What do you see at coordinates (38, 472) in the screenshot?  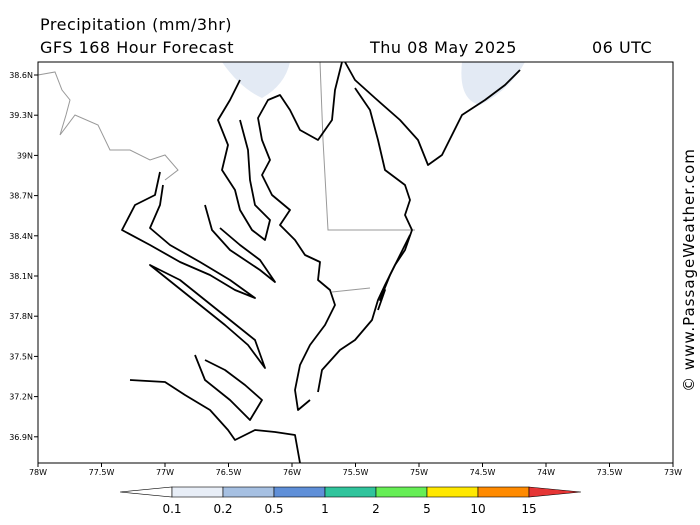 I see `lon-label: 78W` at bounding box center [38, 472].